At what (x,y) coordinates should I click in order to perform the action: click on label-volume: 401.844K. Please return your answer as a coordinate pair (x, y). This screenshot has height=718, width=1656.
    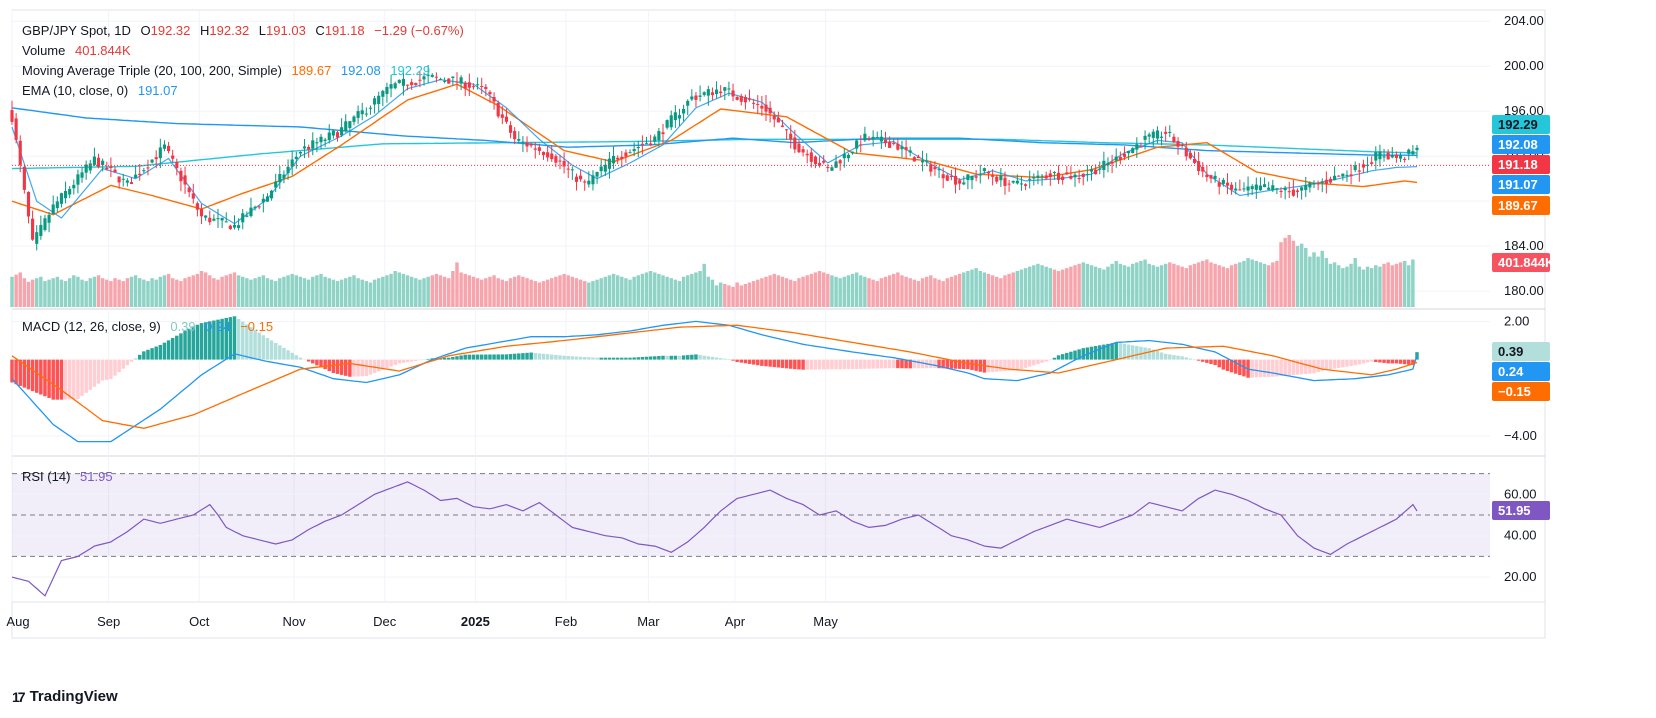
    Looking at the image, I should click on (1523, 262).